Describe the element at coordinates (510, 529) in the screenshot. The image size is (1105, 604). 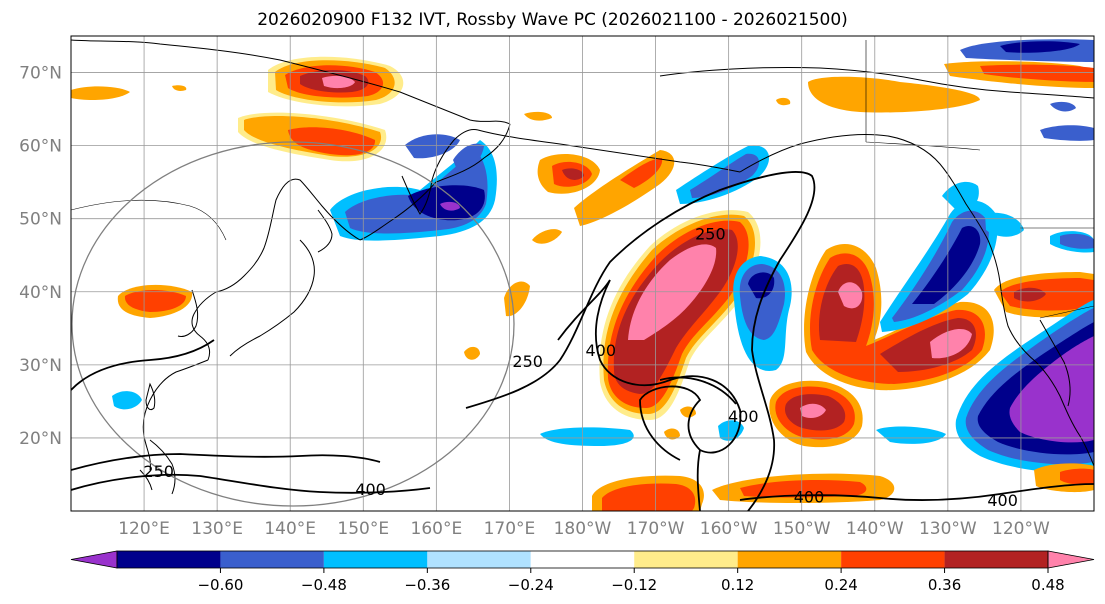
I see `longitude-tick-label: 170°E` at that location.